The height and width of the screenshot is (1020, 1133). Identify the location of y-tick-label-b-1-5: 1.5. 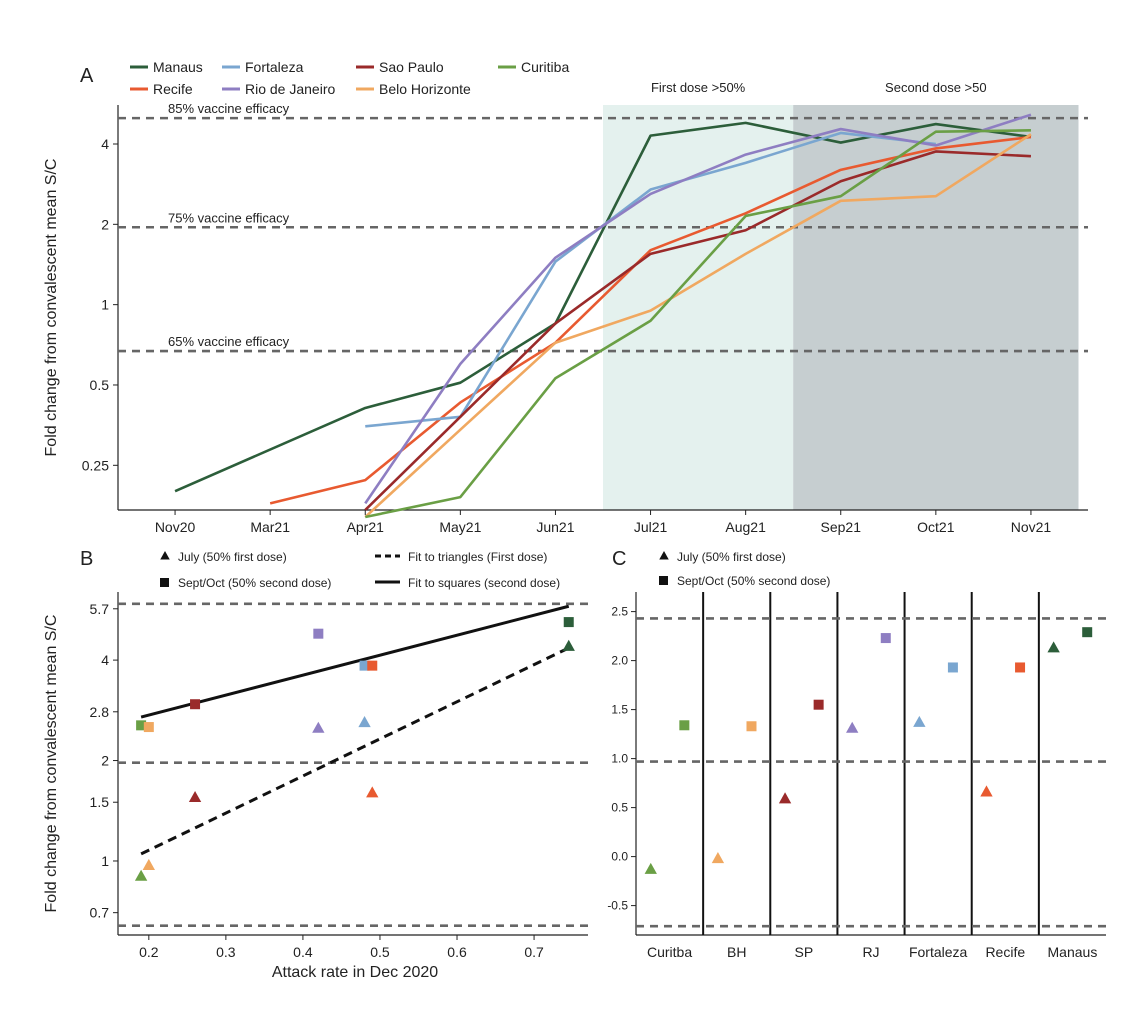
(100, 802).